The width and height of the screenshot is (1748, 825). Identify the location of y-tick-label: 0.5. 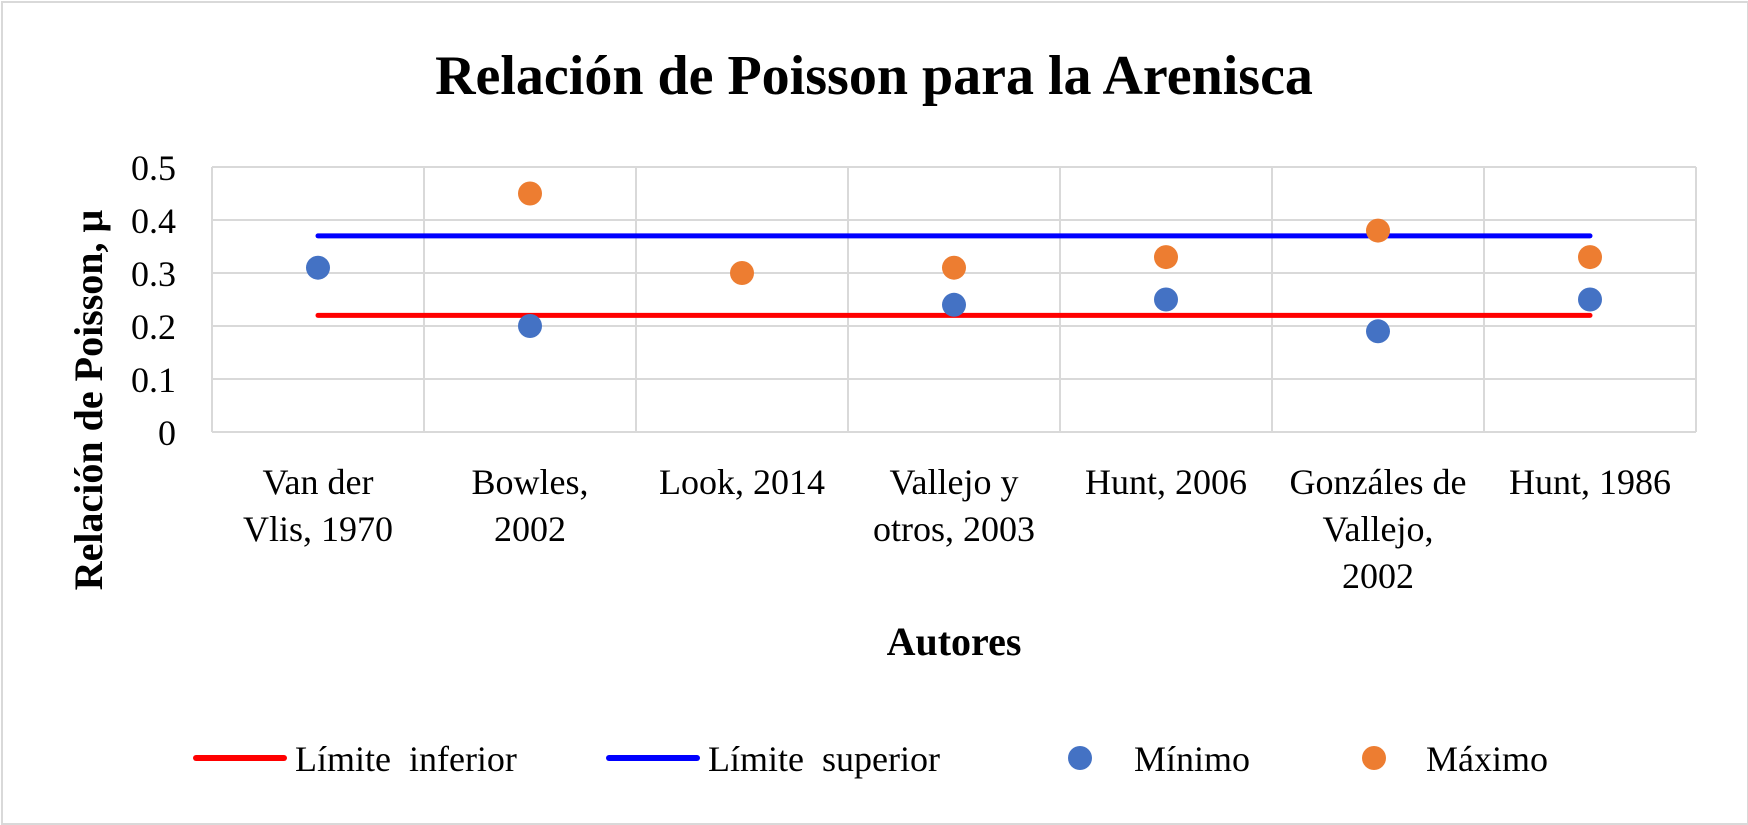
(153, 168).